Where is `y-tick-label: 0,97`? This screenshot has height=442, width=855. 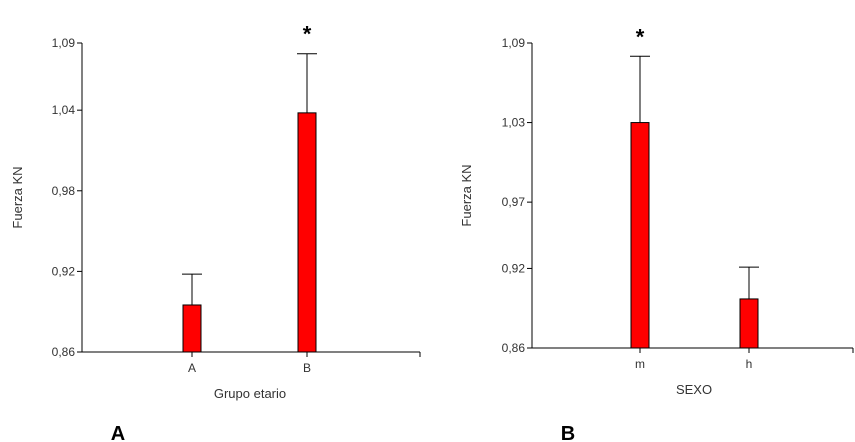 y-tick-label: 0,97 is located at coordinates (514, 202).